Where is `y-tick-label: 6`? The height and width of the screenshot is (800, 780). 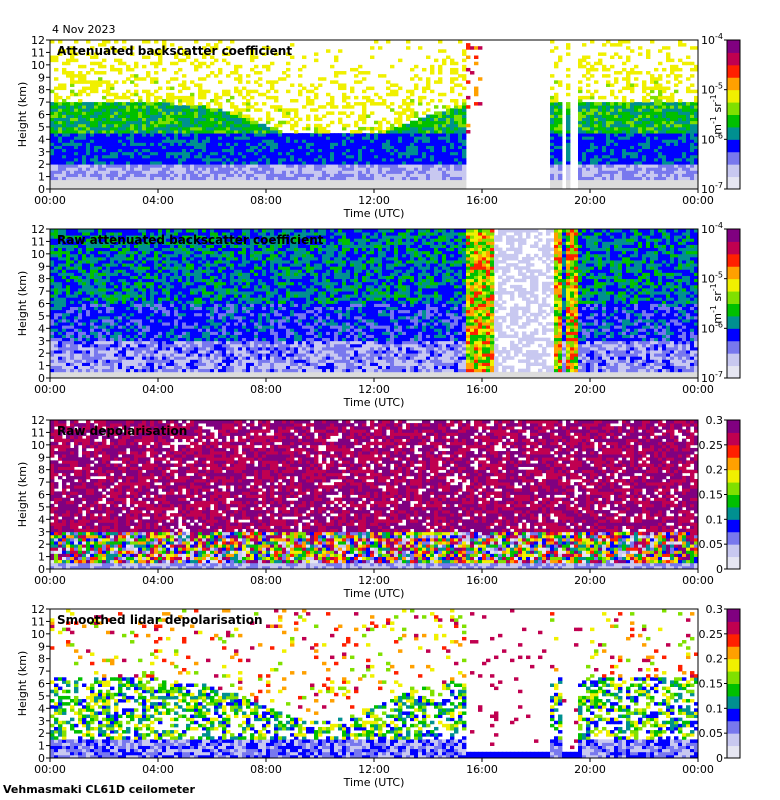 y-tick-label: 6 is located at coordinates (41, 115).